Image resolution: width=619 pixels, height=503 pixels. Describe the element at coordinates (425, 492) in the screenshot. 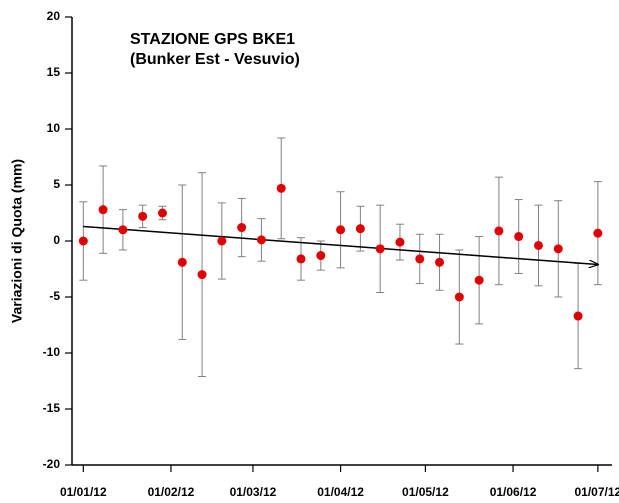

I see `x-tick-label: 01/05/12` at that location.